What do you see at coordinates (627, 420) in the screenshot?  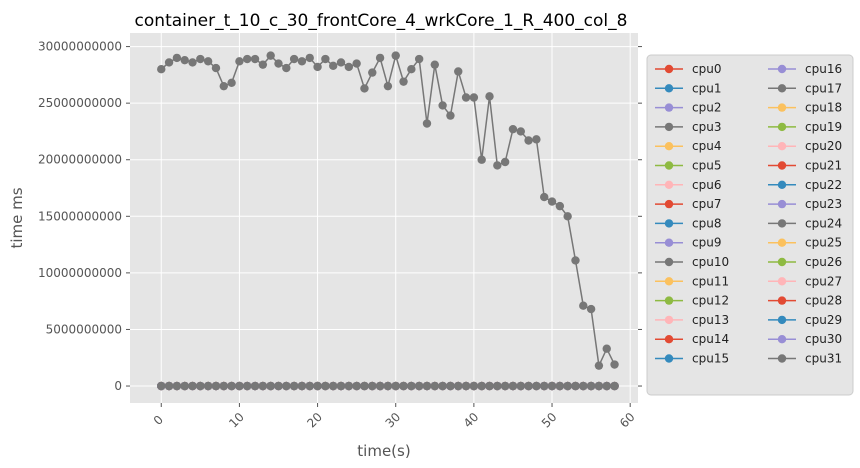 I see `x-tick-label: 60` at bounding box center [627, 420].